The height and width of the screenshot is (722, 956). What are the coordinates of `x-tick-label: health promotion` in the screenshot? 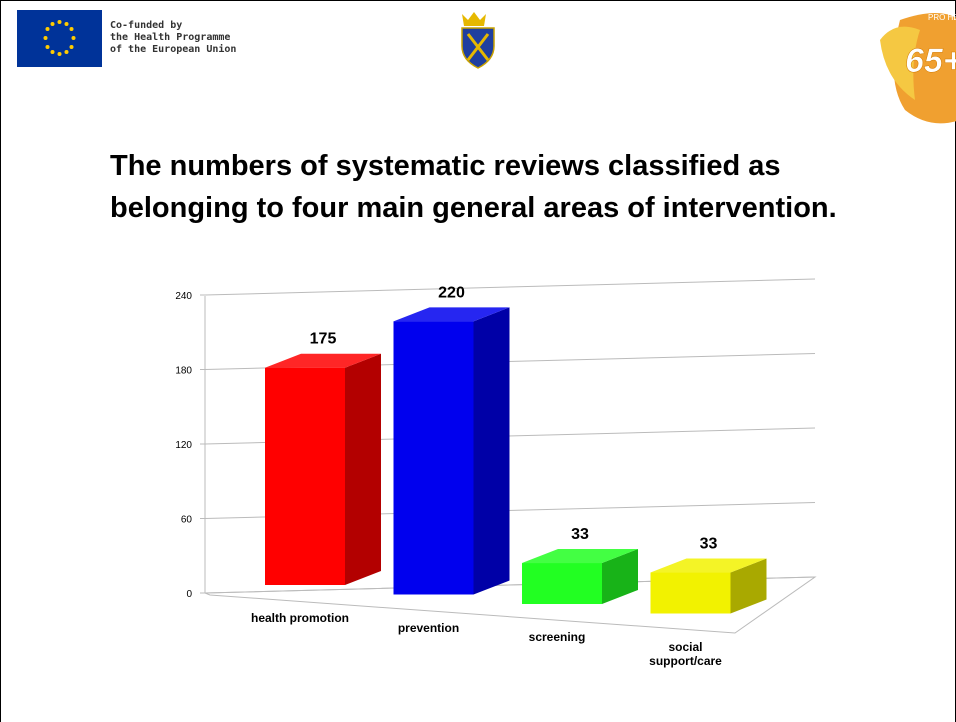 It's located at (300, 618).